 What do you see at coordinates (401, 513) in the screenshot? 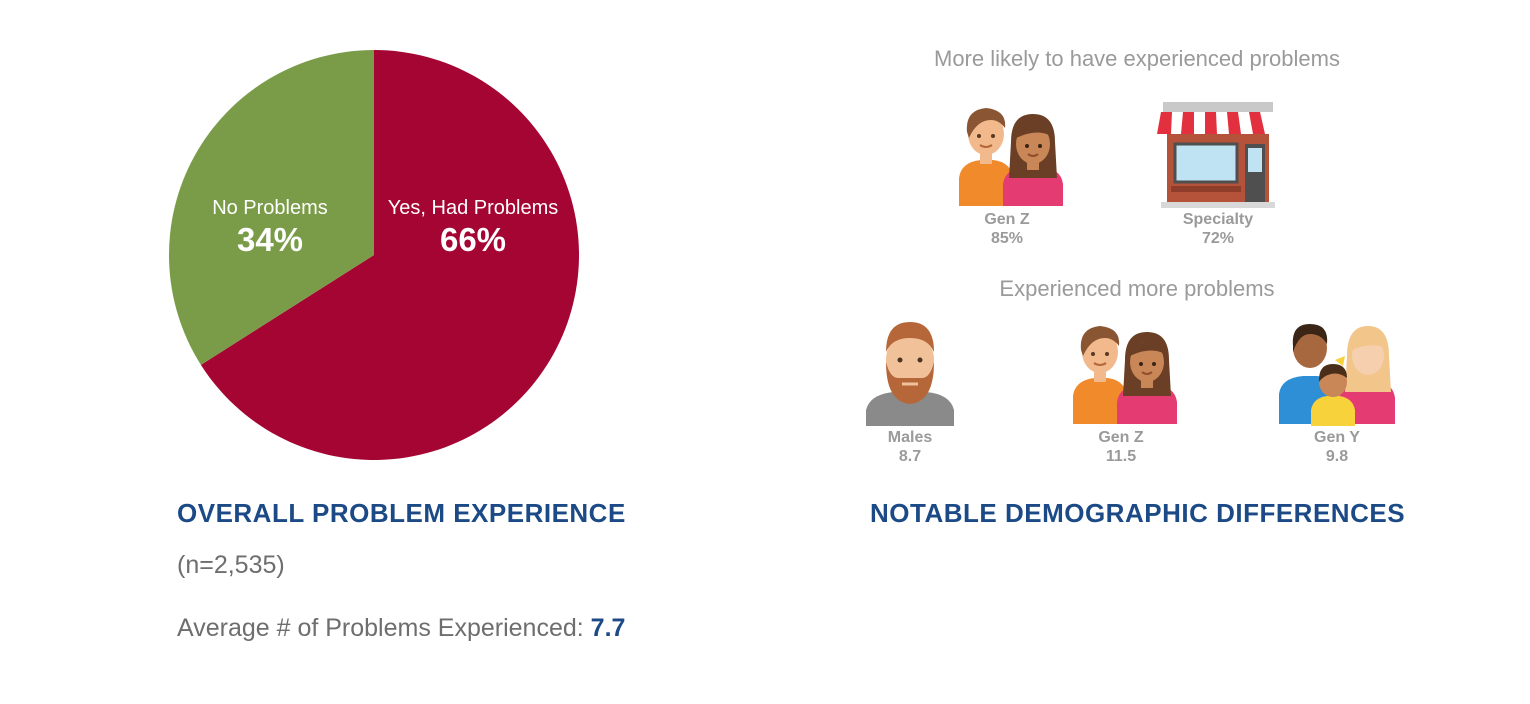
I see `overall-title: OVERALL PROBLEM EXPERIENCE` at bounding box center [401, 513].